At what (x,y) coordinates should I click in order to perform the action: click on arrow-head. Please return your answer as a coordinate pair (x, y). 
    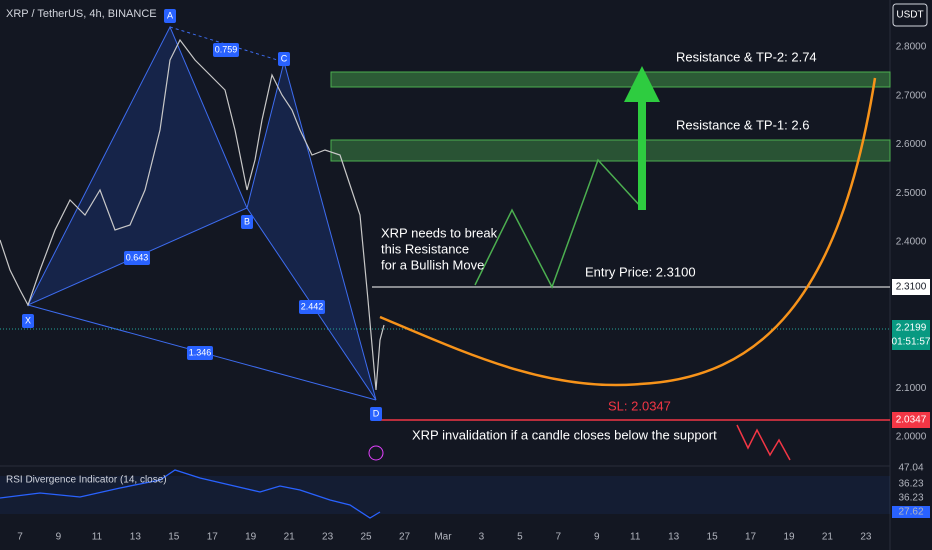
    Looking at the image, I should click on (642, 84).